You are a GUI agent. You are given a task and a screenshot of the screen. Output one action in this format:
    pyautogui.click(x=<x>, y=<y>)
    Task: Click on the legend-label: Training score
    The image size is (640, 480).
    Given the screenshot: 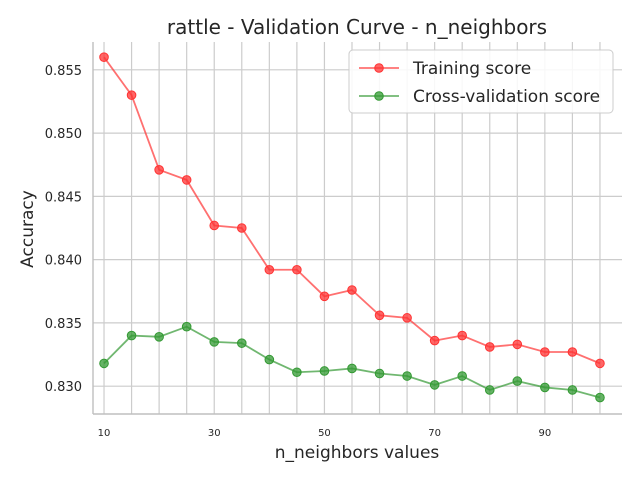 What is the action you would take?
    pyautogui.click(x=471, y=69)
    